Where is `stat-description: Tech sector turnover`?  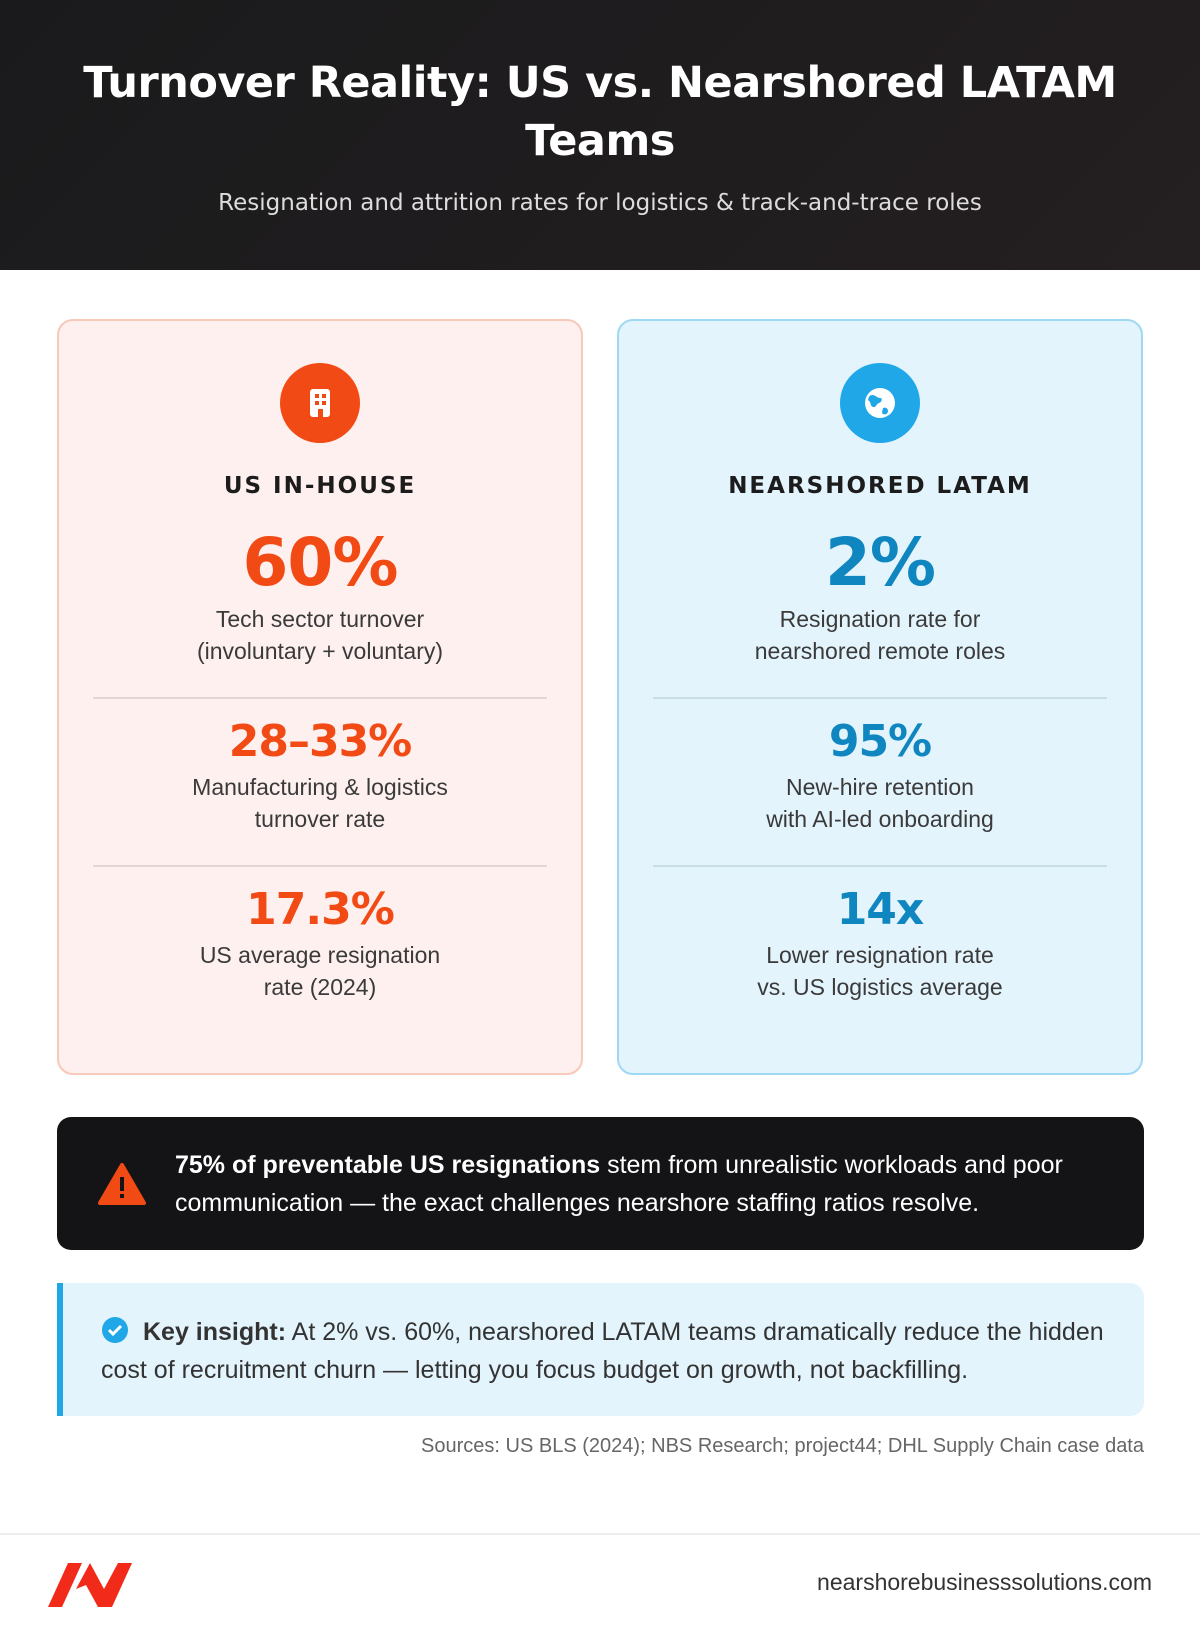
stat-description: Tech sector turnover is located at coordinates (320, 619).